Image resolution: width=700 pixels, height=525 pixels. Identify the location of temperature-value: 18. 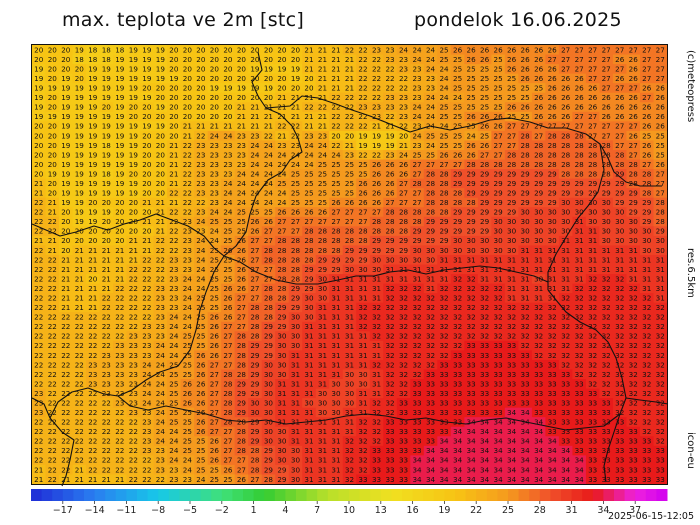
(107, 59).